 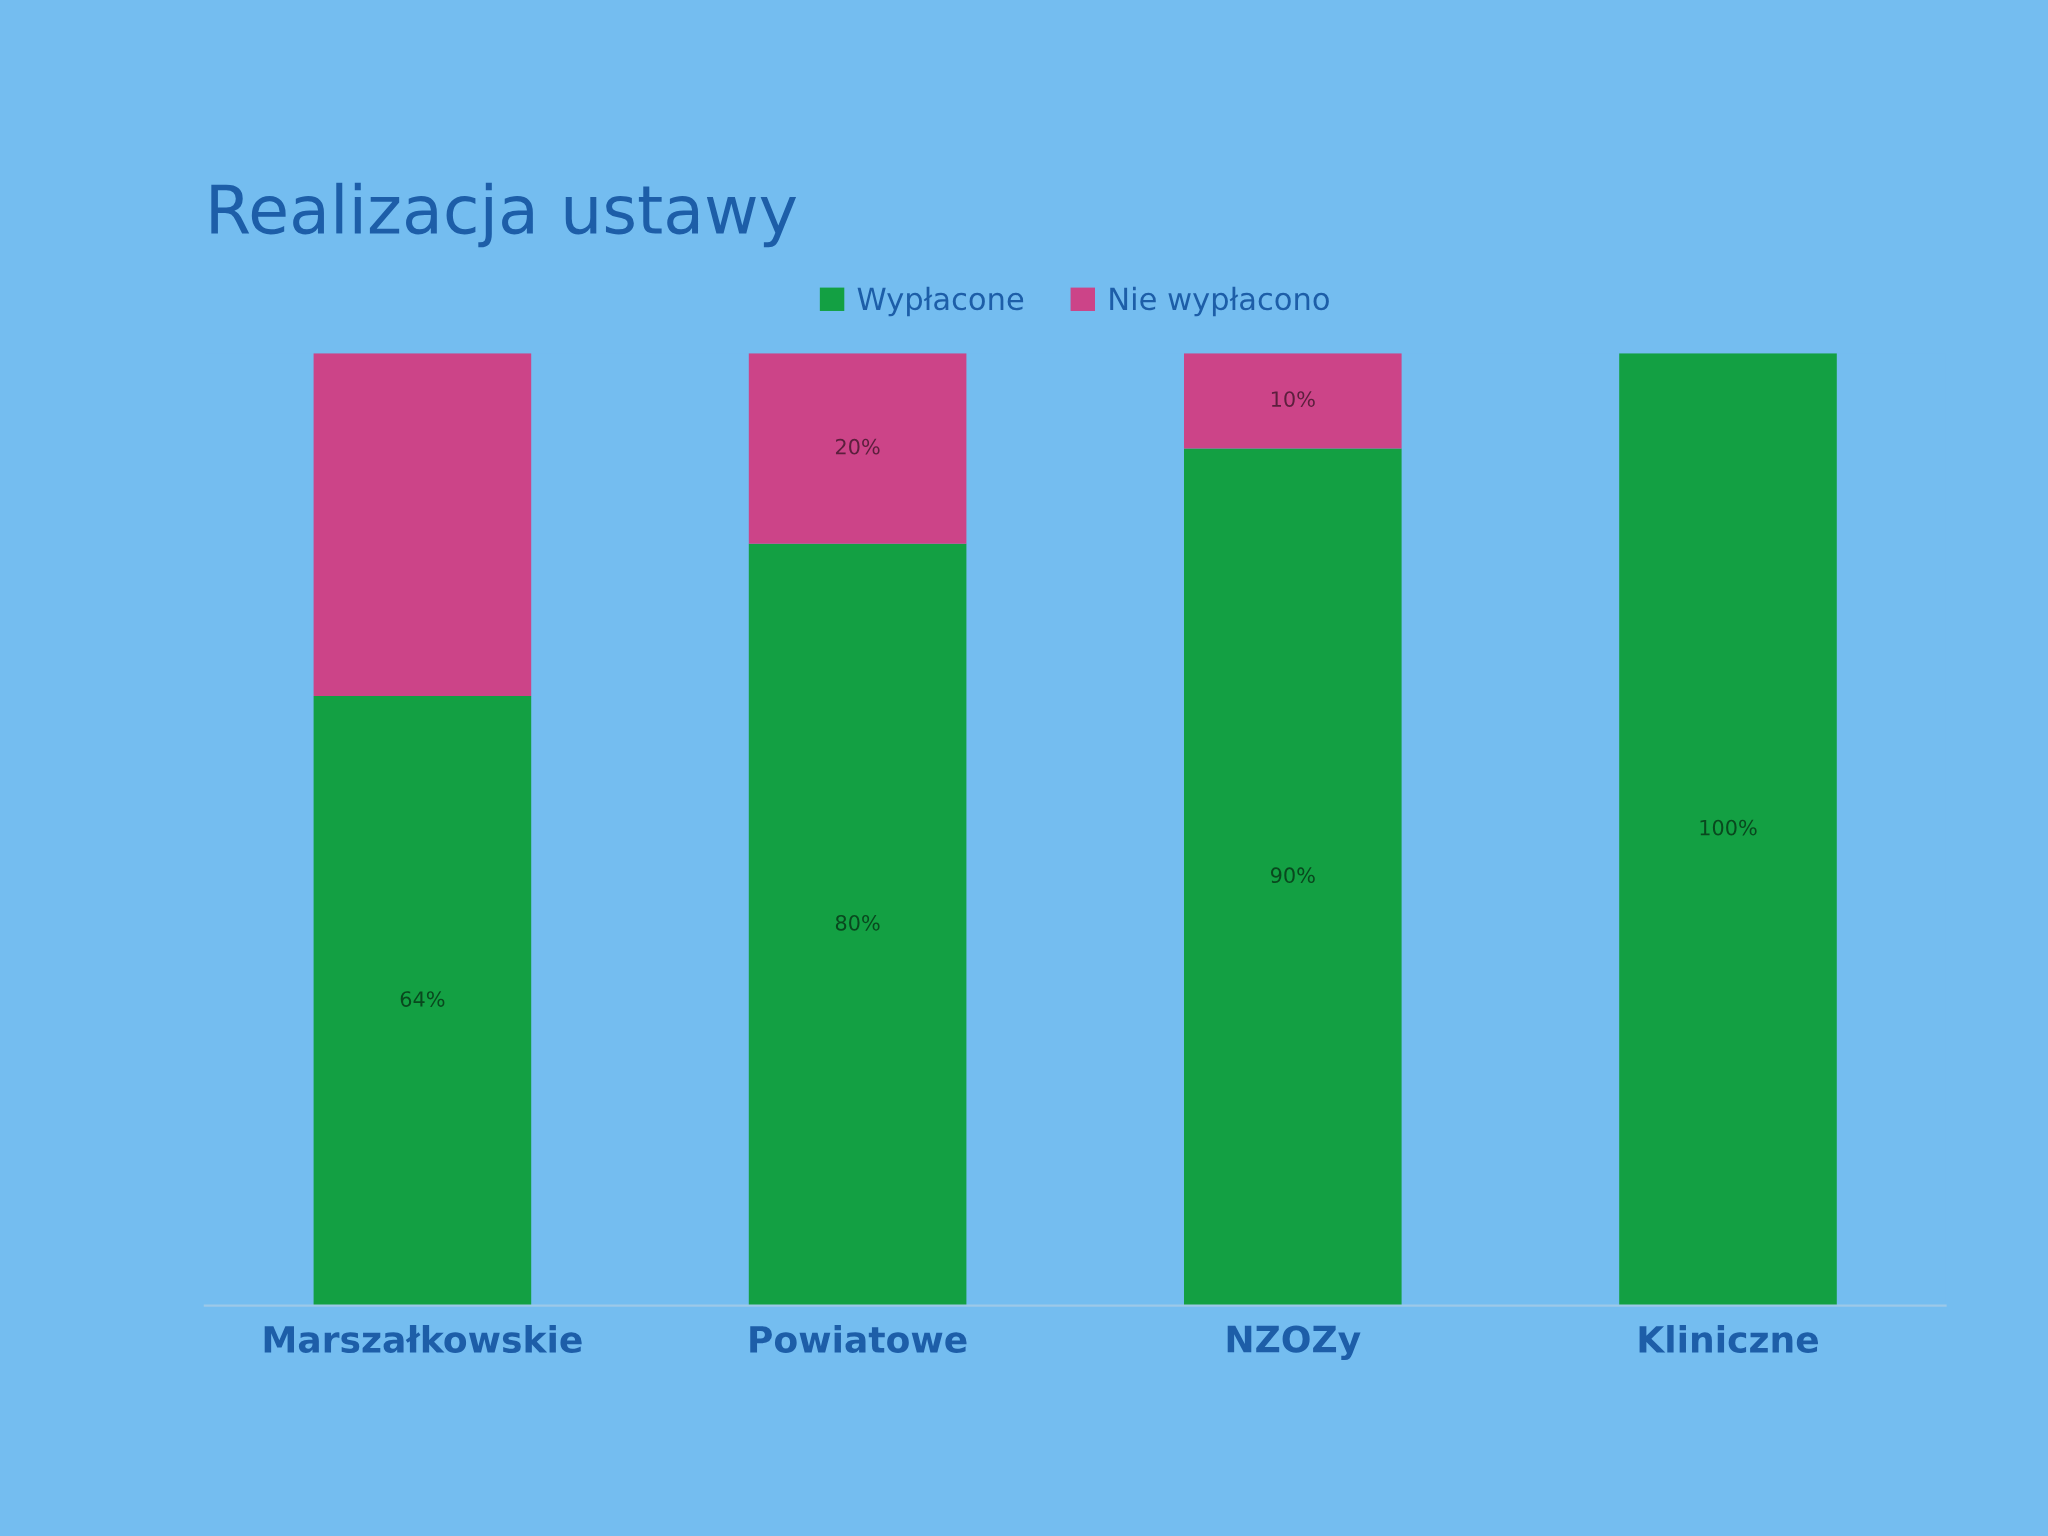 I want to click on data-label: 100%, so click(x=1728, y=827).